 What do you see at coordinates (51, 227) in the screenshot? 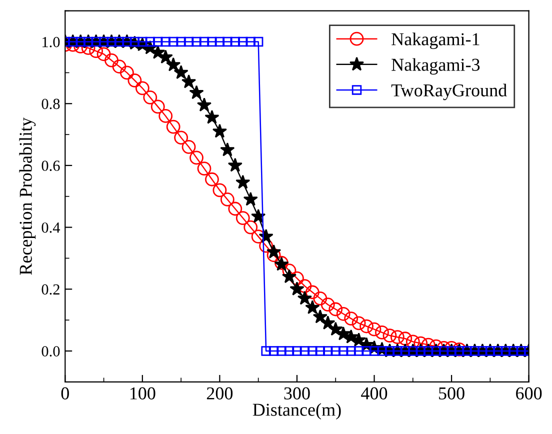
I see `y-tick-label: 0.4` at bounding box center [51, 227].